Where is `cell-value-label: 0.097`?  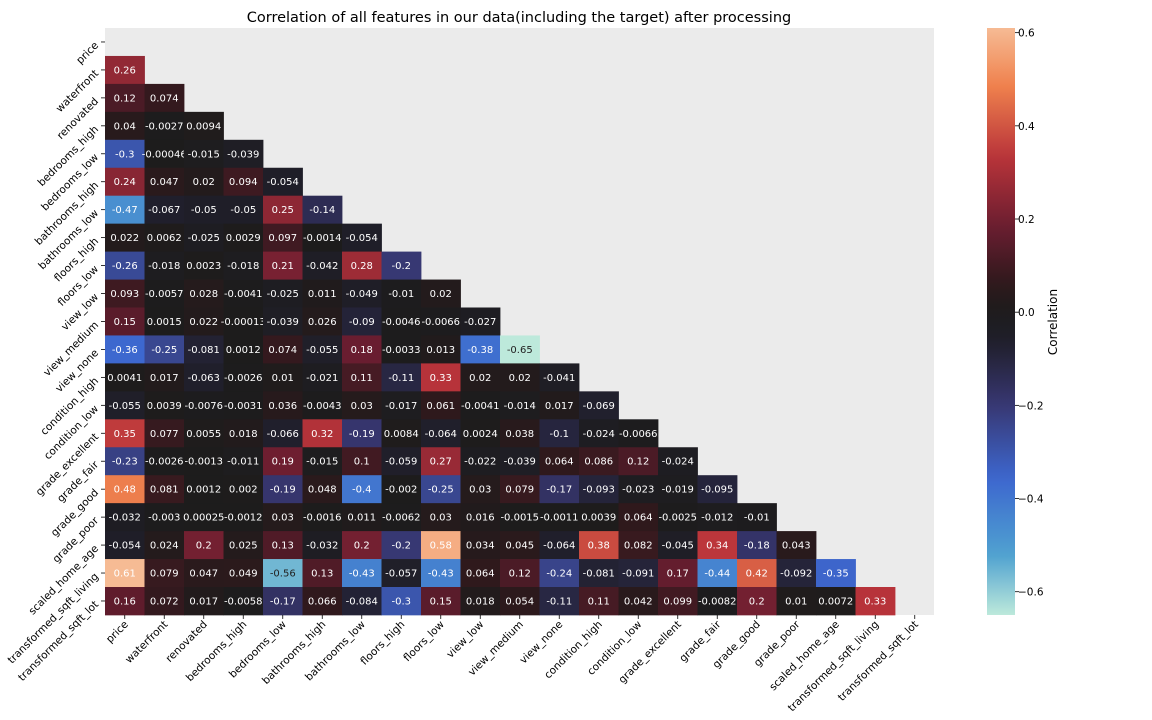
cell-value-label: 0.097 is located at coordinates (282, 238).